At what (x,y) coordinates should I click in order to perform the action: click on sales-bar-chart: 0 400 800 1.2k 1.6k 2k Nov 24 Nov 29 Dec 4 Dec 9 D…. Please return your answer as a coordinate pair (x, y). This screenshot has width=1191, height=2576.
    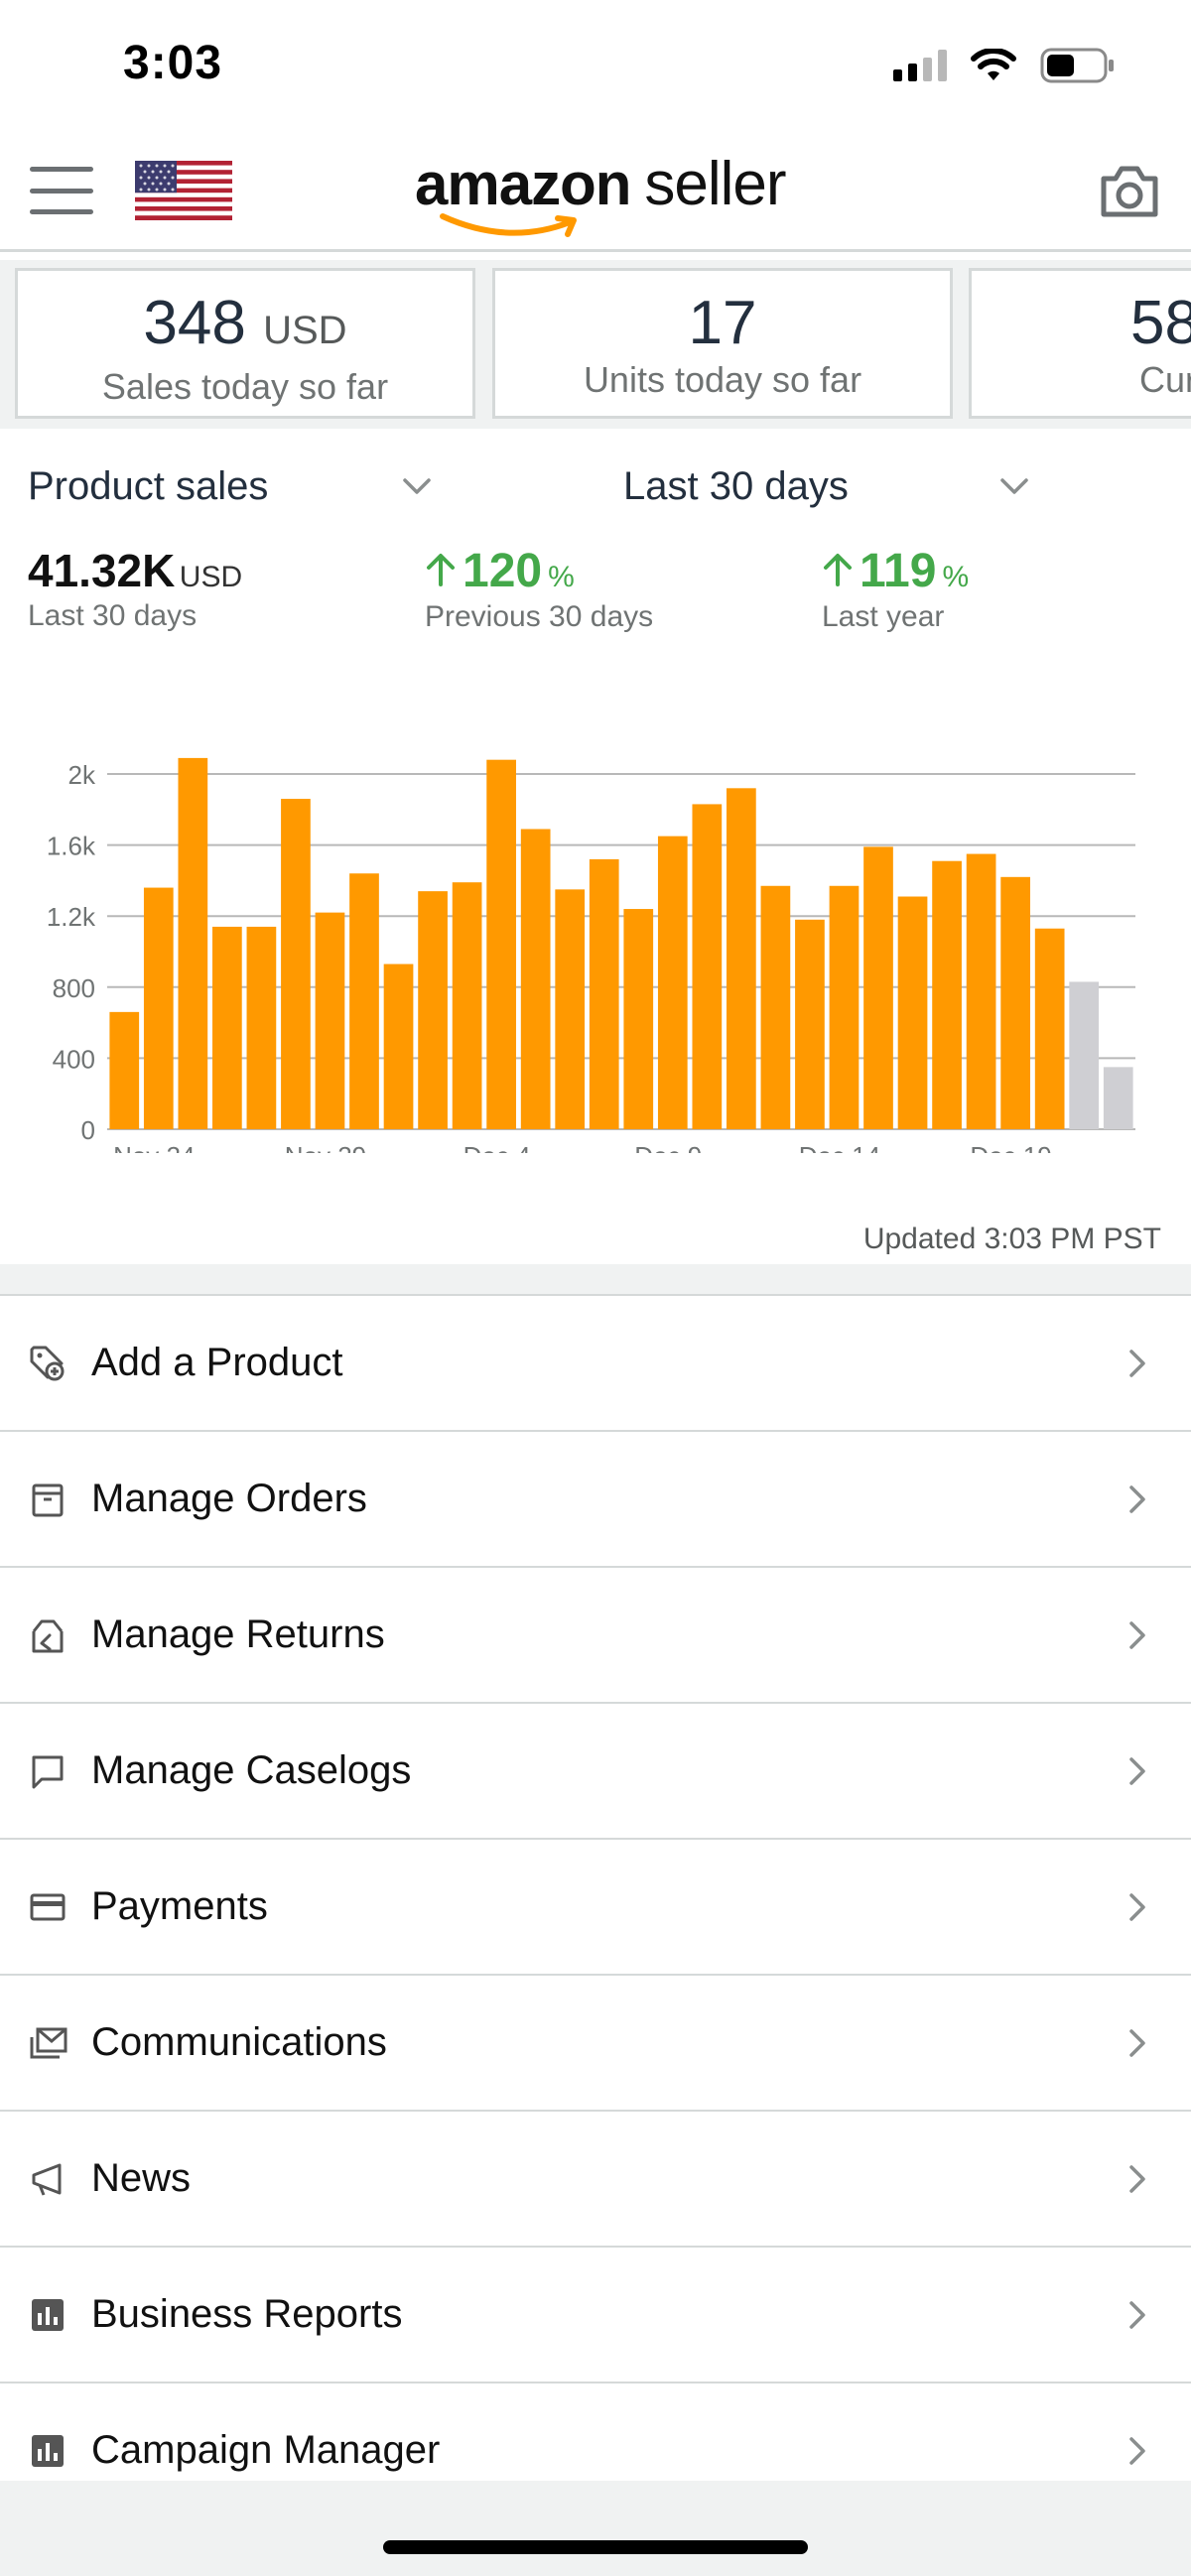
    Looking at the image, I should click on (591, 955).